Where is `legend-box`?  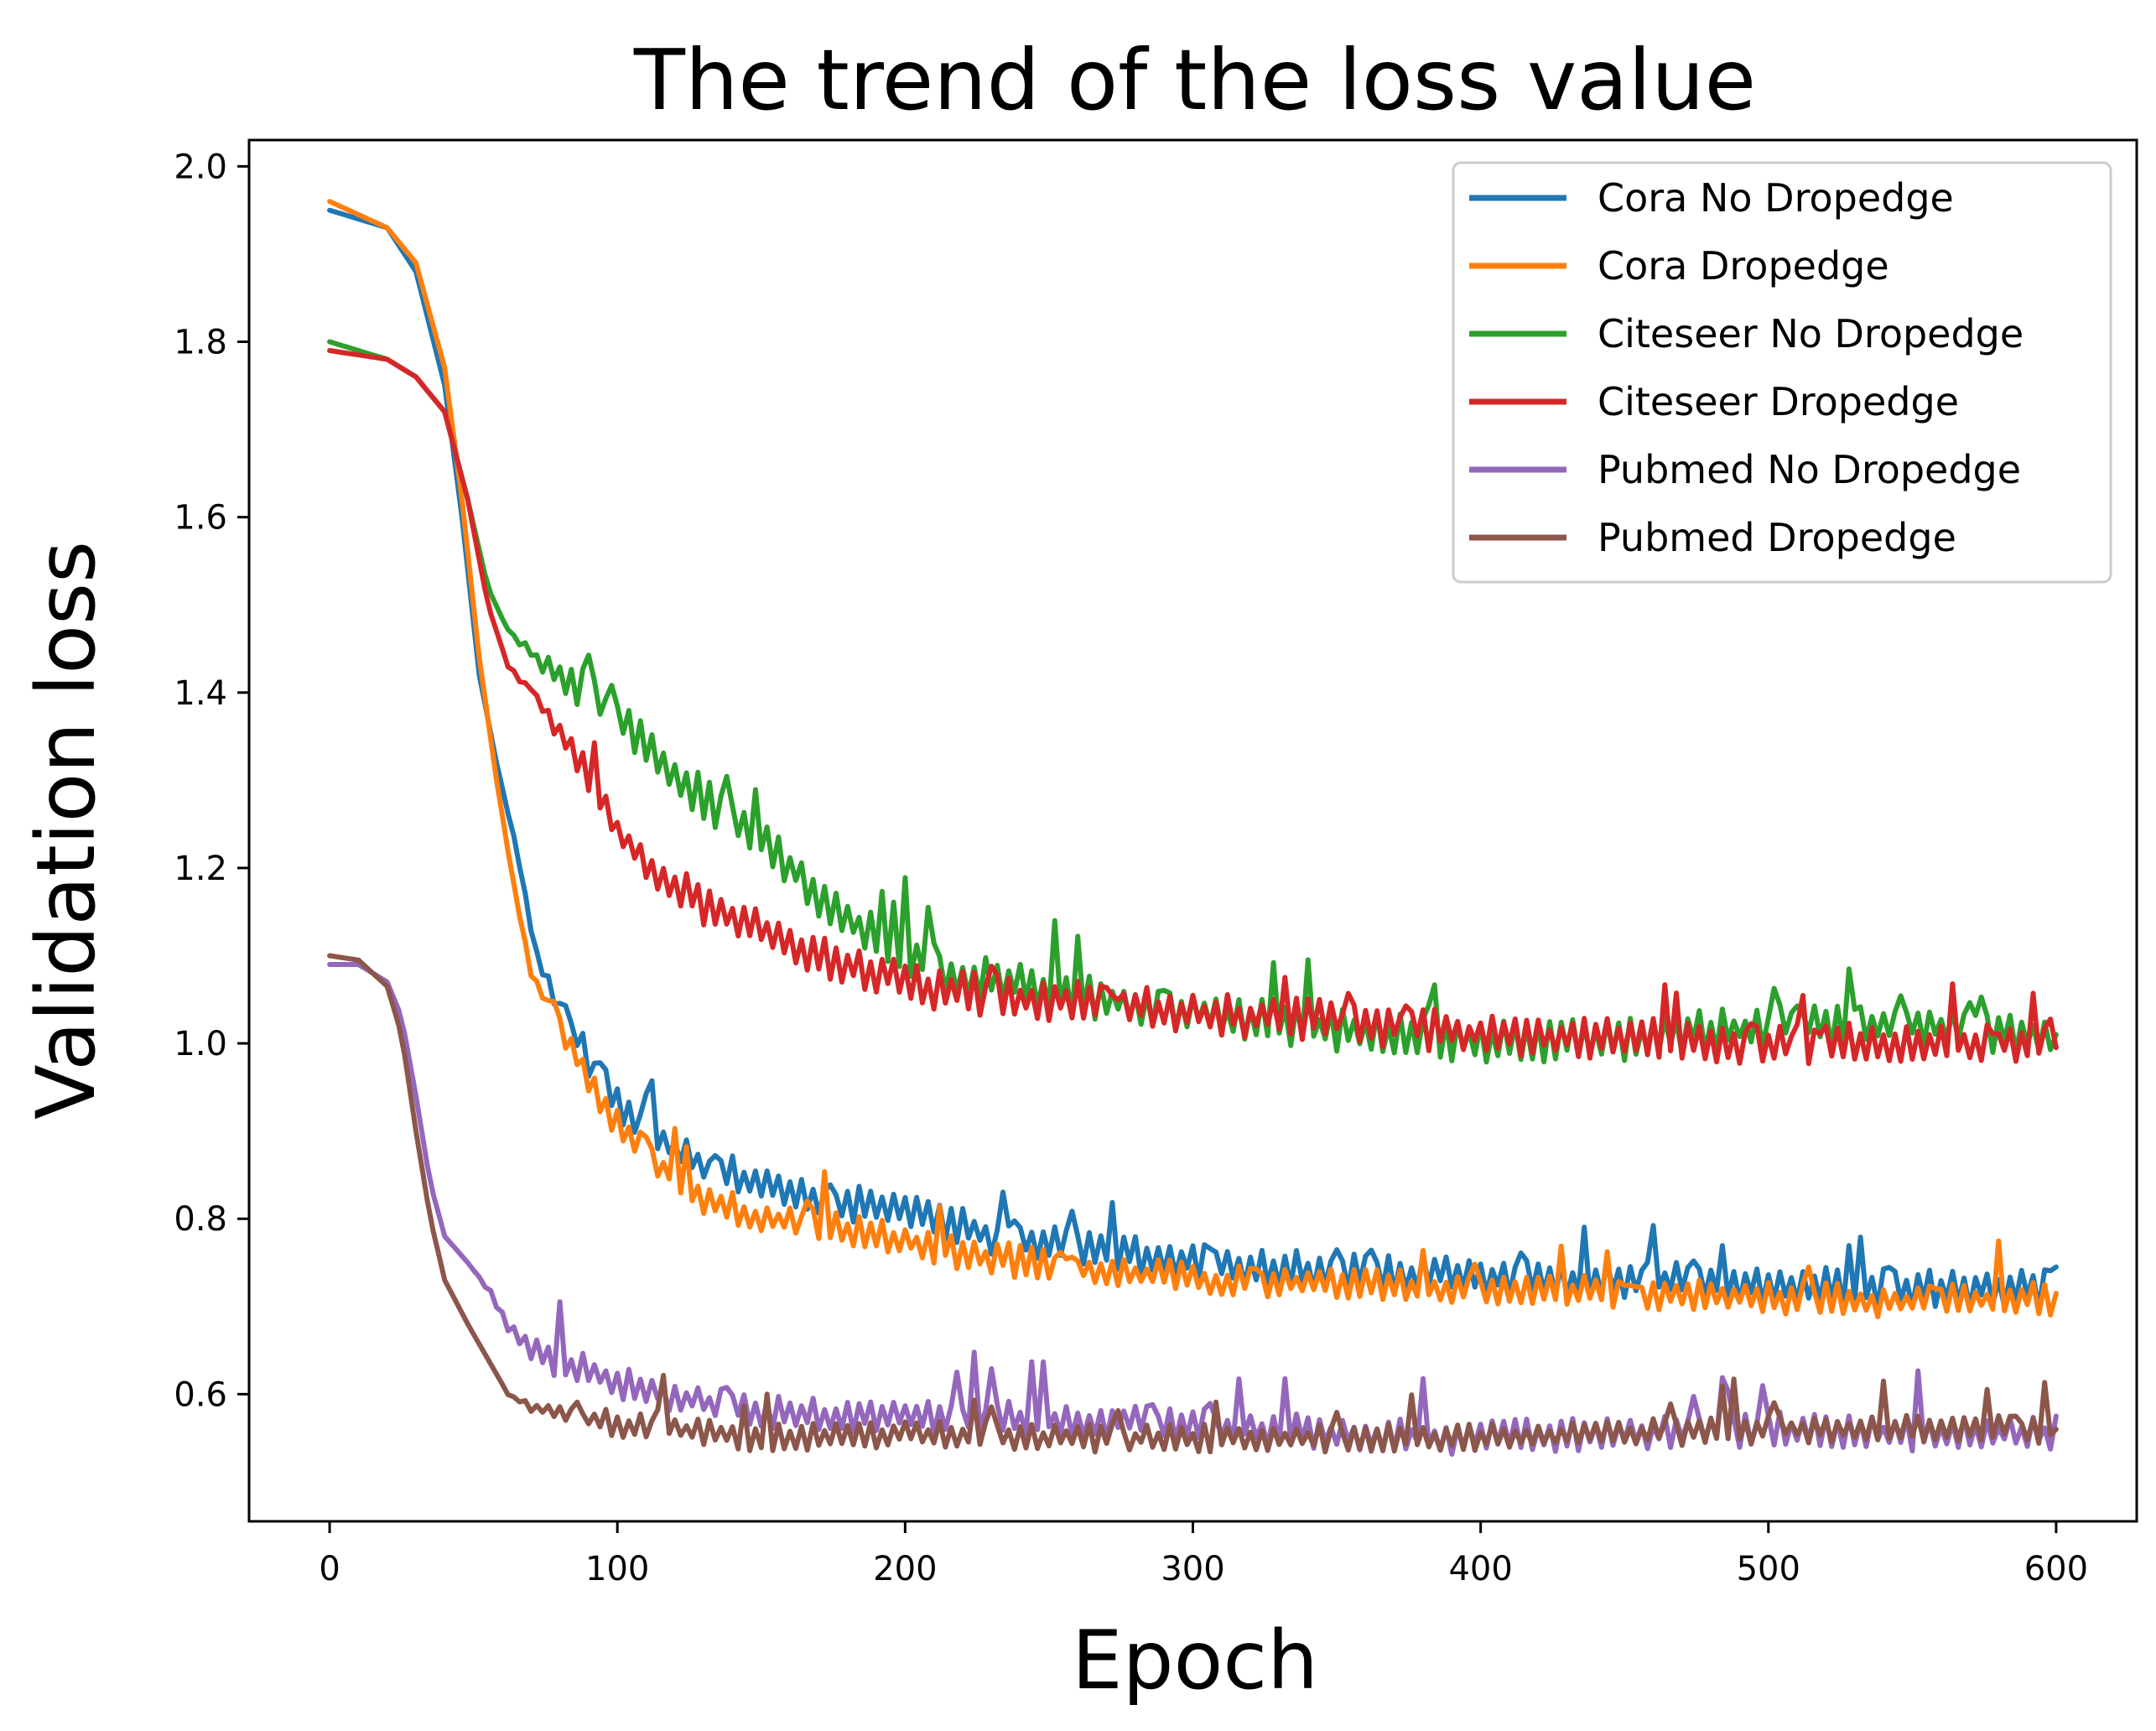
legend-box is located at coordinates (1782, 372).